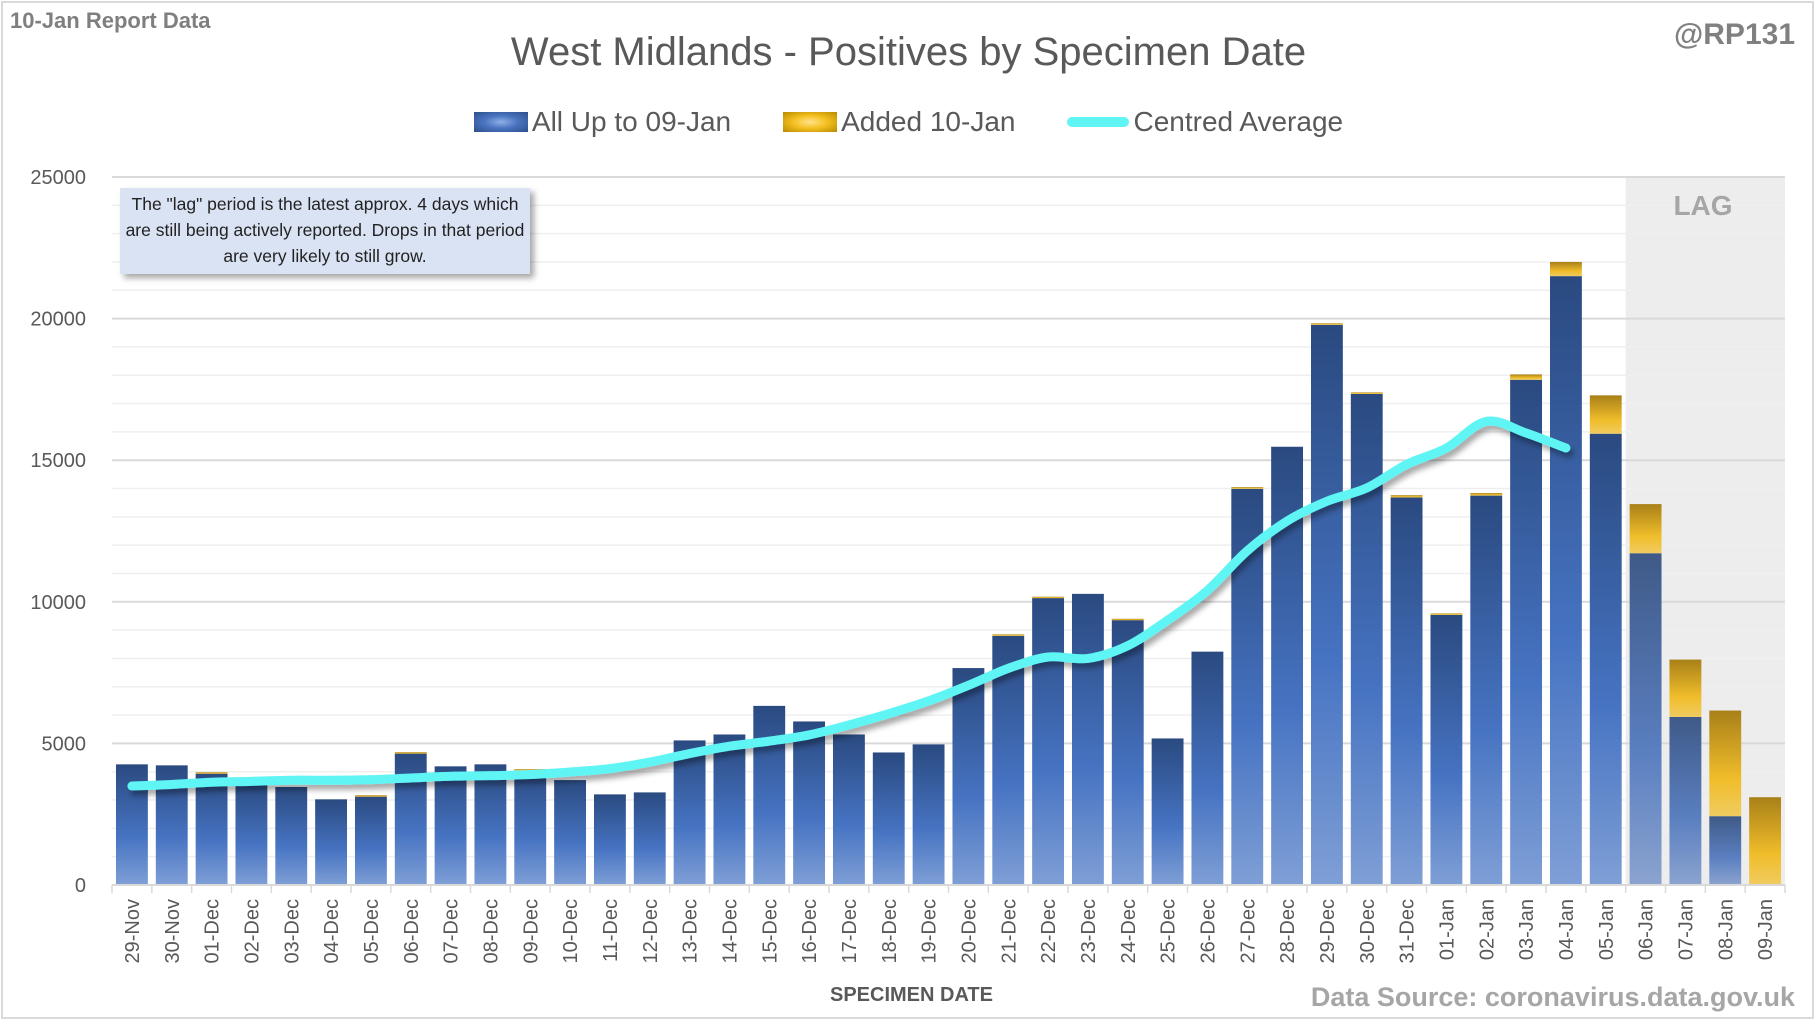 The width and height of the screenshot is (1817, 1022). I want to click on x-tick-label: 24-Dec, so click(1129, 931).